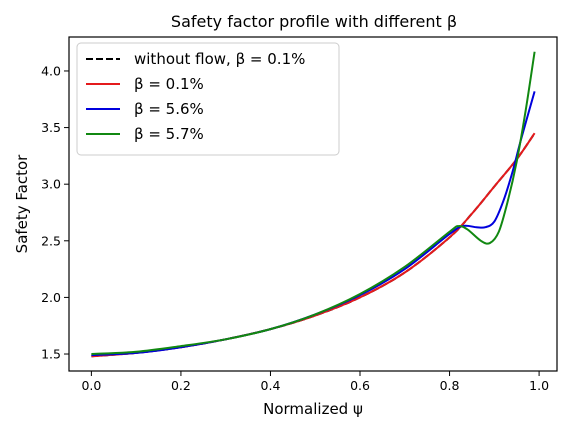 This screenshot has height=435, width=581. What do you see at coordinates (315, 382) in the screenshot?
I see `x-axis-ticks: 0.0 0.2 0.4 0.6 0.8 1.0` at bounding box center [315, 382].